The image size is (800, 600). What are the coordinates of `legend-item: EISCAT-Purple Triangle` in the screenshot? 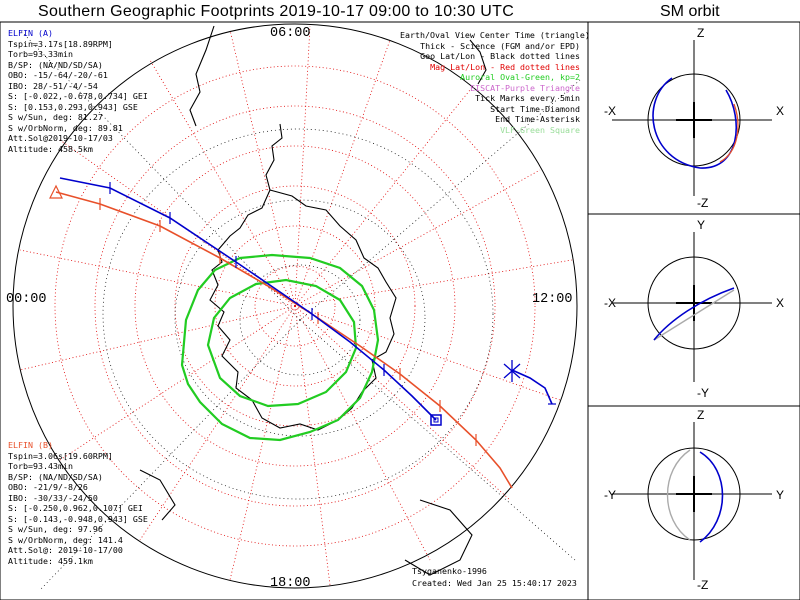 It's located at (525, 87).